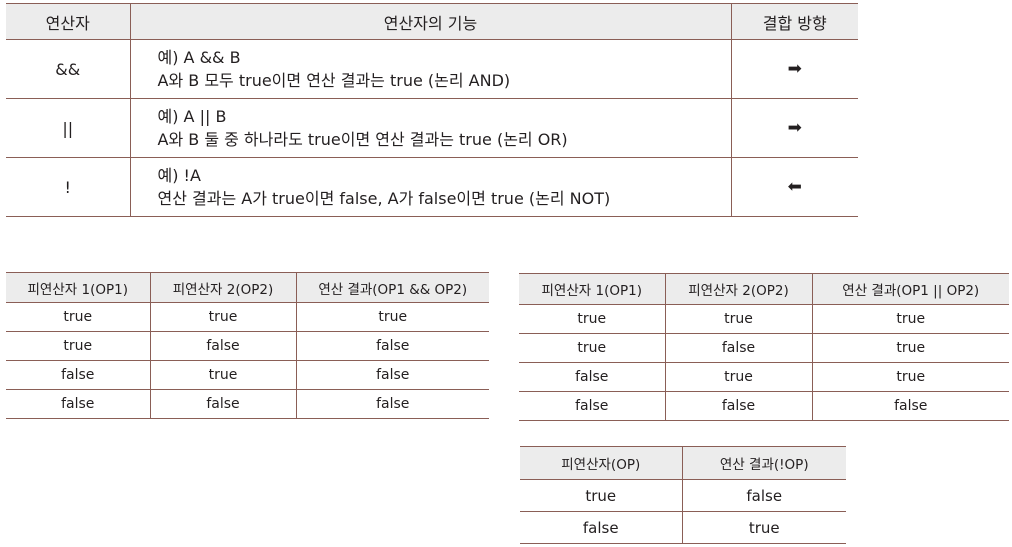 Image resolution: width=1012 pixels, height=547 pixels. What do you see at coordinates (199, 57) in the screenshot?
I see `example-text: 예) A && B` at bounding box center [199, 57].